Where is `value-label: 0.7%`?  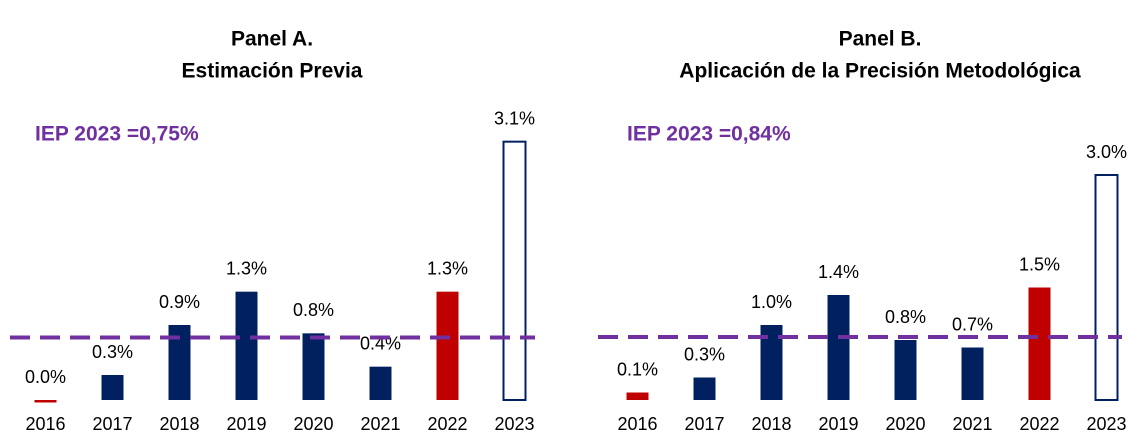
value-label: 0.7% is located at coordinates (972, 324).